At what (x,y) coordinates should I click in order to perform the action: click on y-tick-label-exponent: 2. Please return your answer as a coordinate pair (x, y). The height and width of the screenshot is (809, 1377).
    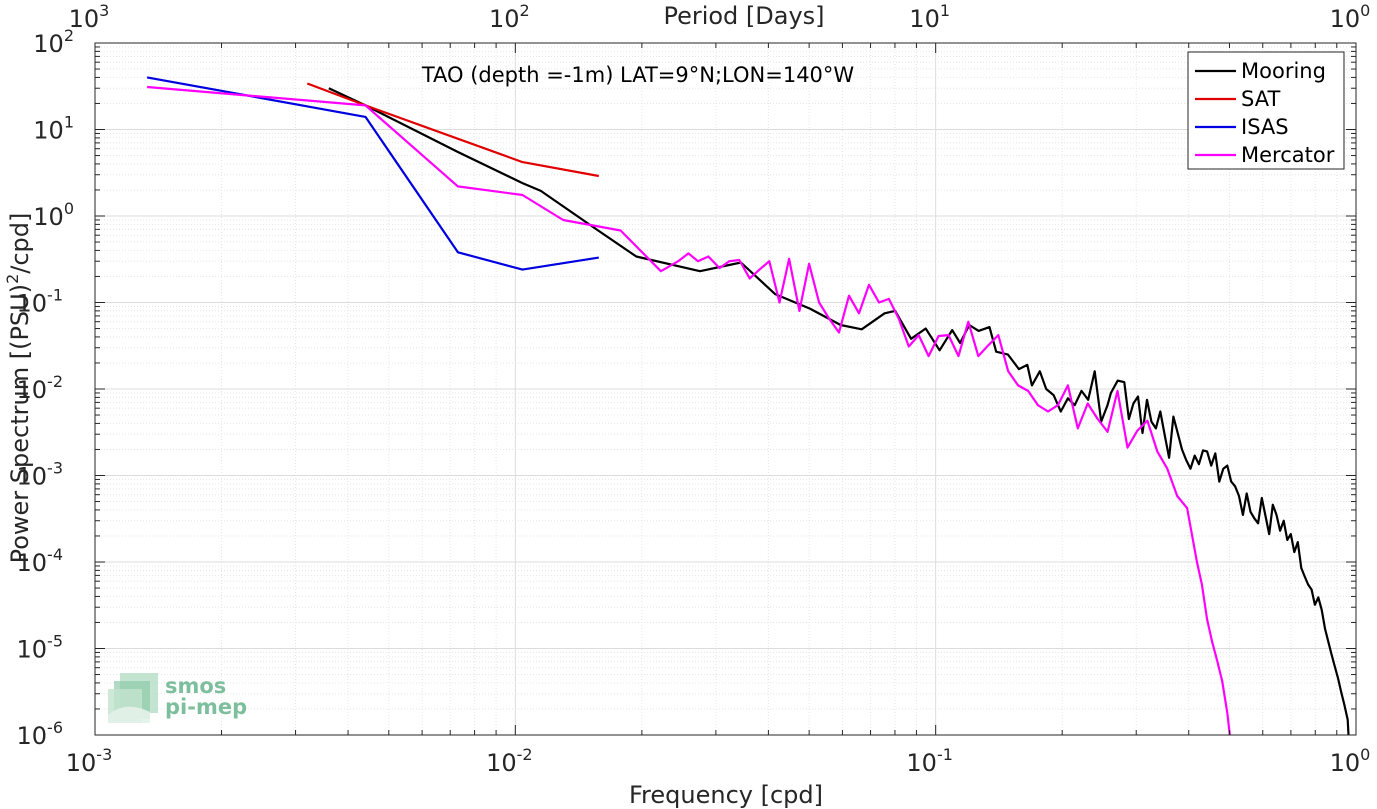
    Looking at the image, I should click on (69, 35).